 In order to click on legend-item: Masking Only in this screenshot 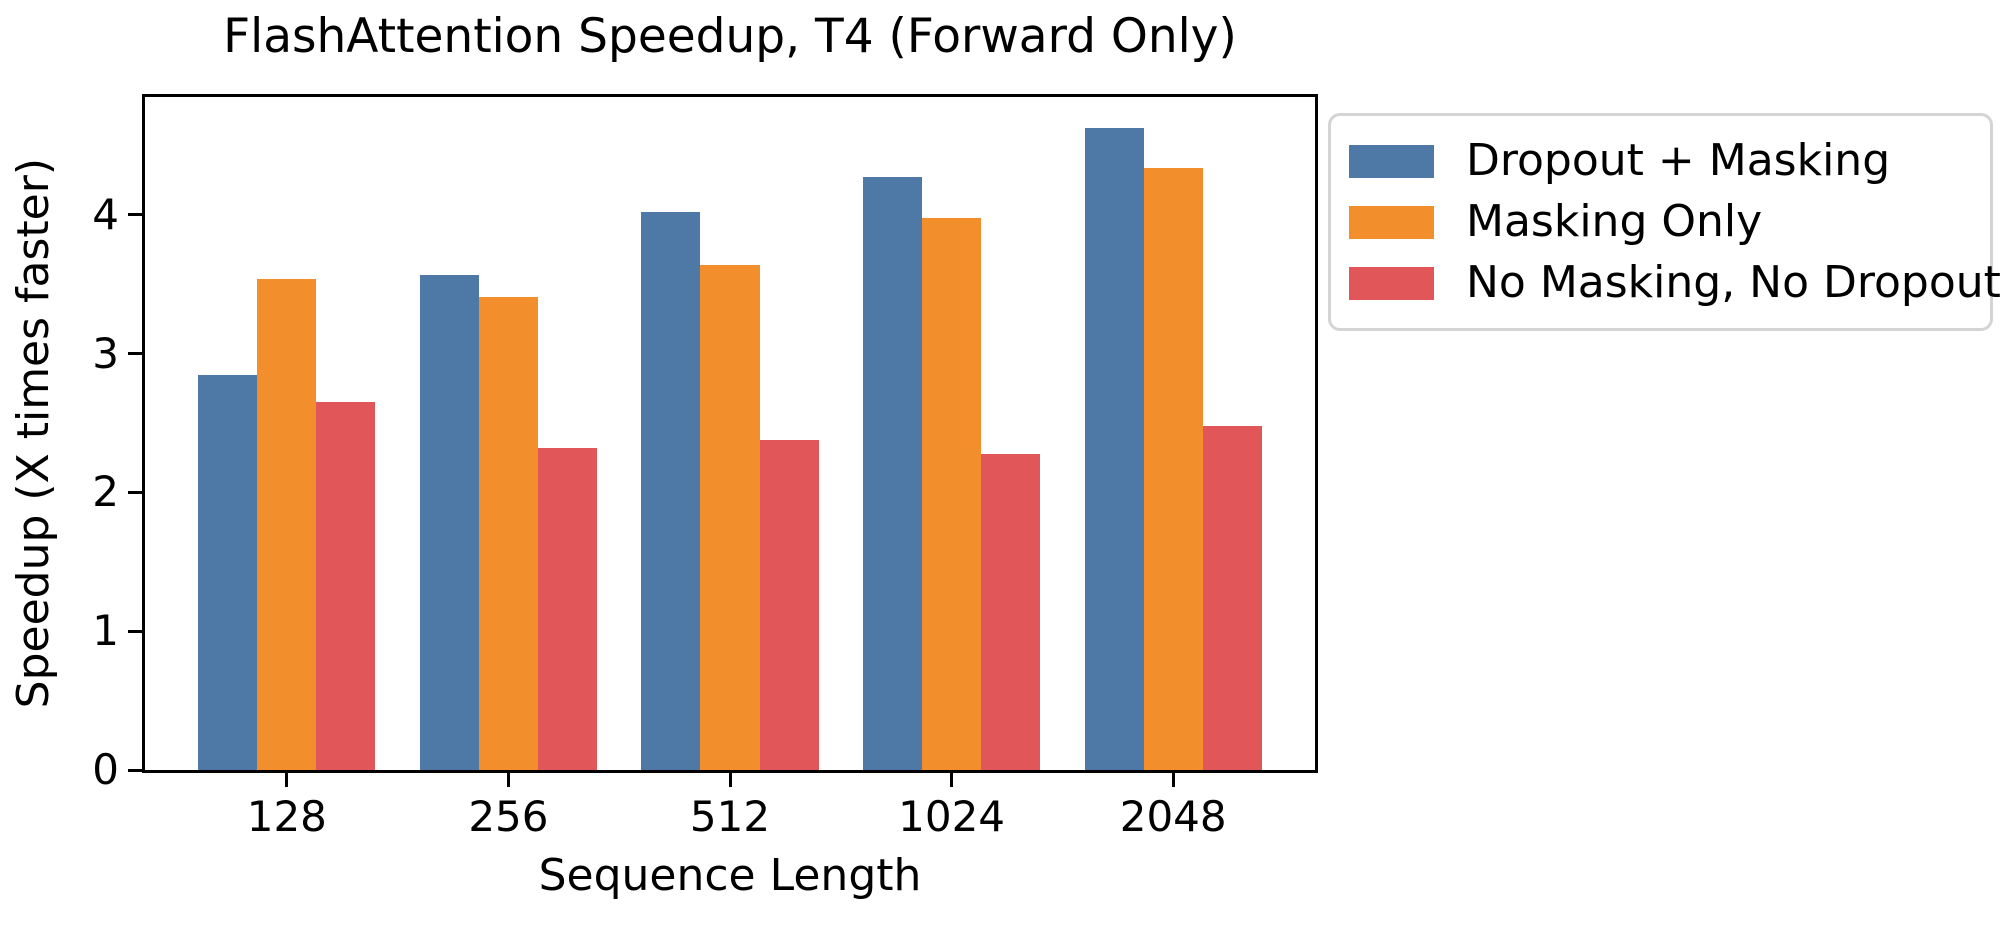, I will do `click(1669, 222)`.